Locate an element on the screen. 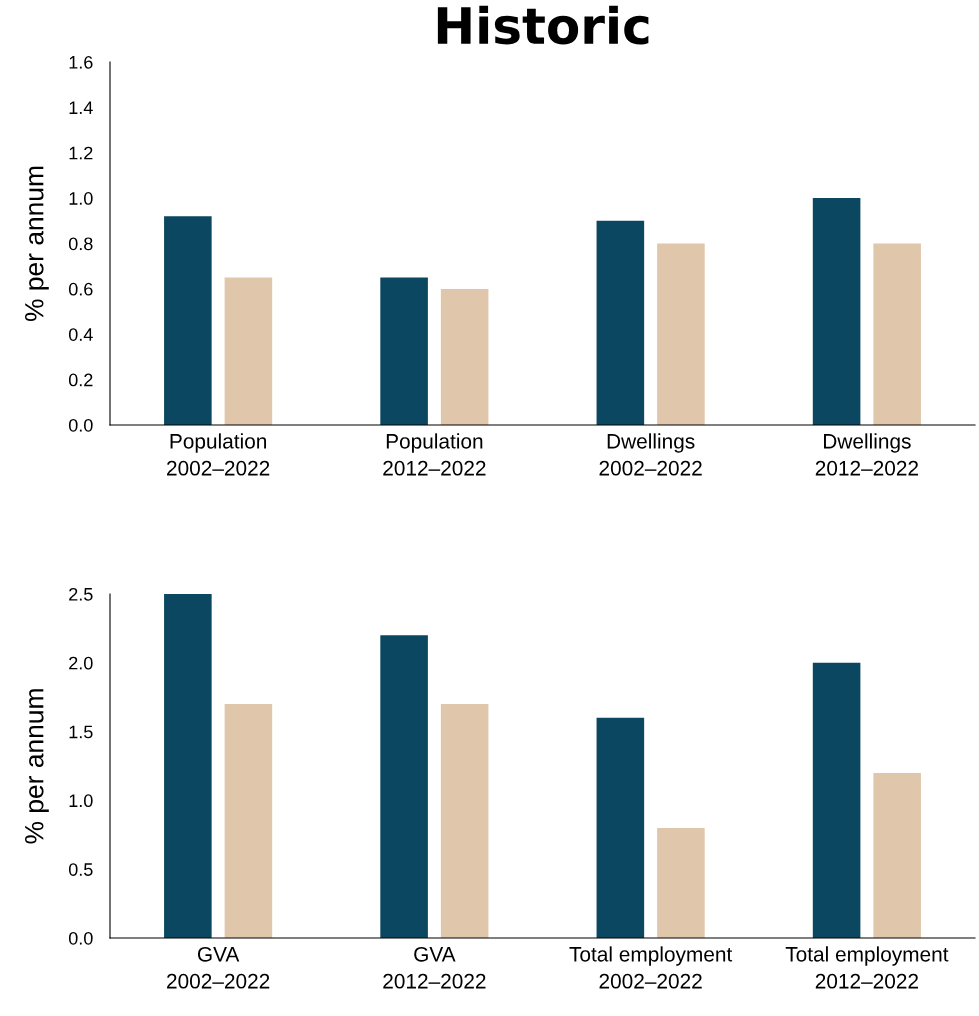 The height and width of the screenshot is (1016, 979). y-tick-label: 0.6 is located at coordinates (80, 289).